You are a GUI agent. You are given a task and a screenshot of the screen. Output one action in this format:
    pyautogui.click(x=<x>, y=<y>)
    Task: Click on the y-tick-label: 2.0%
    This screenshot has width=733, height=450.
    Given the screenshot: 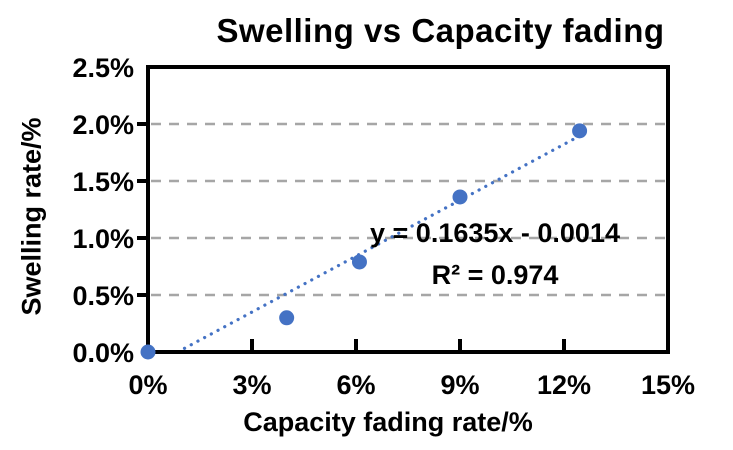 What is the action you would take?
    pyautogui.click(x=103, y=125)
    